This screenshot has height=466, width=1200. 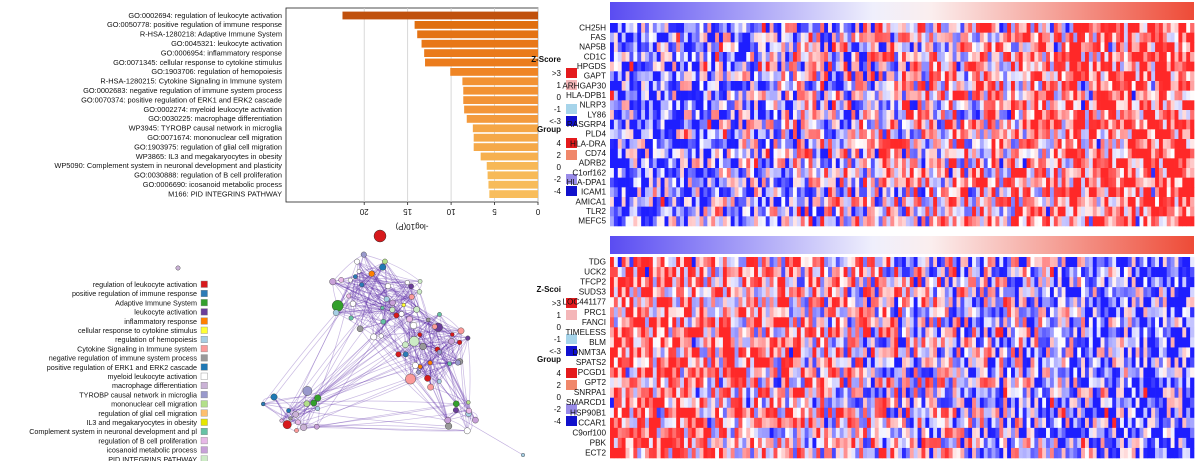 I want to click on group-legend-swatch, so click(x=571, y=421).